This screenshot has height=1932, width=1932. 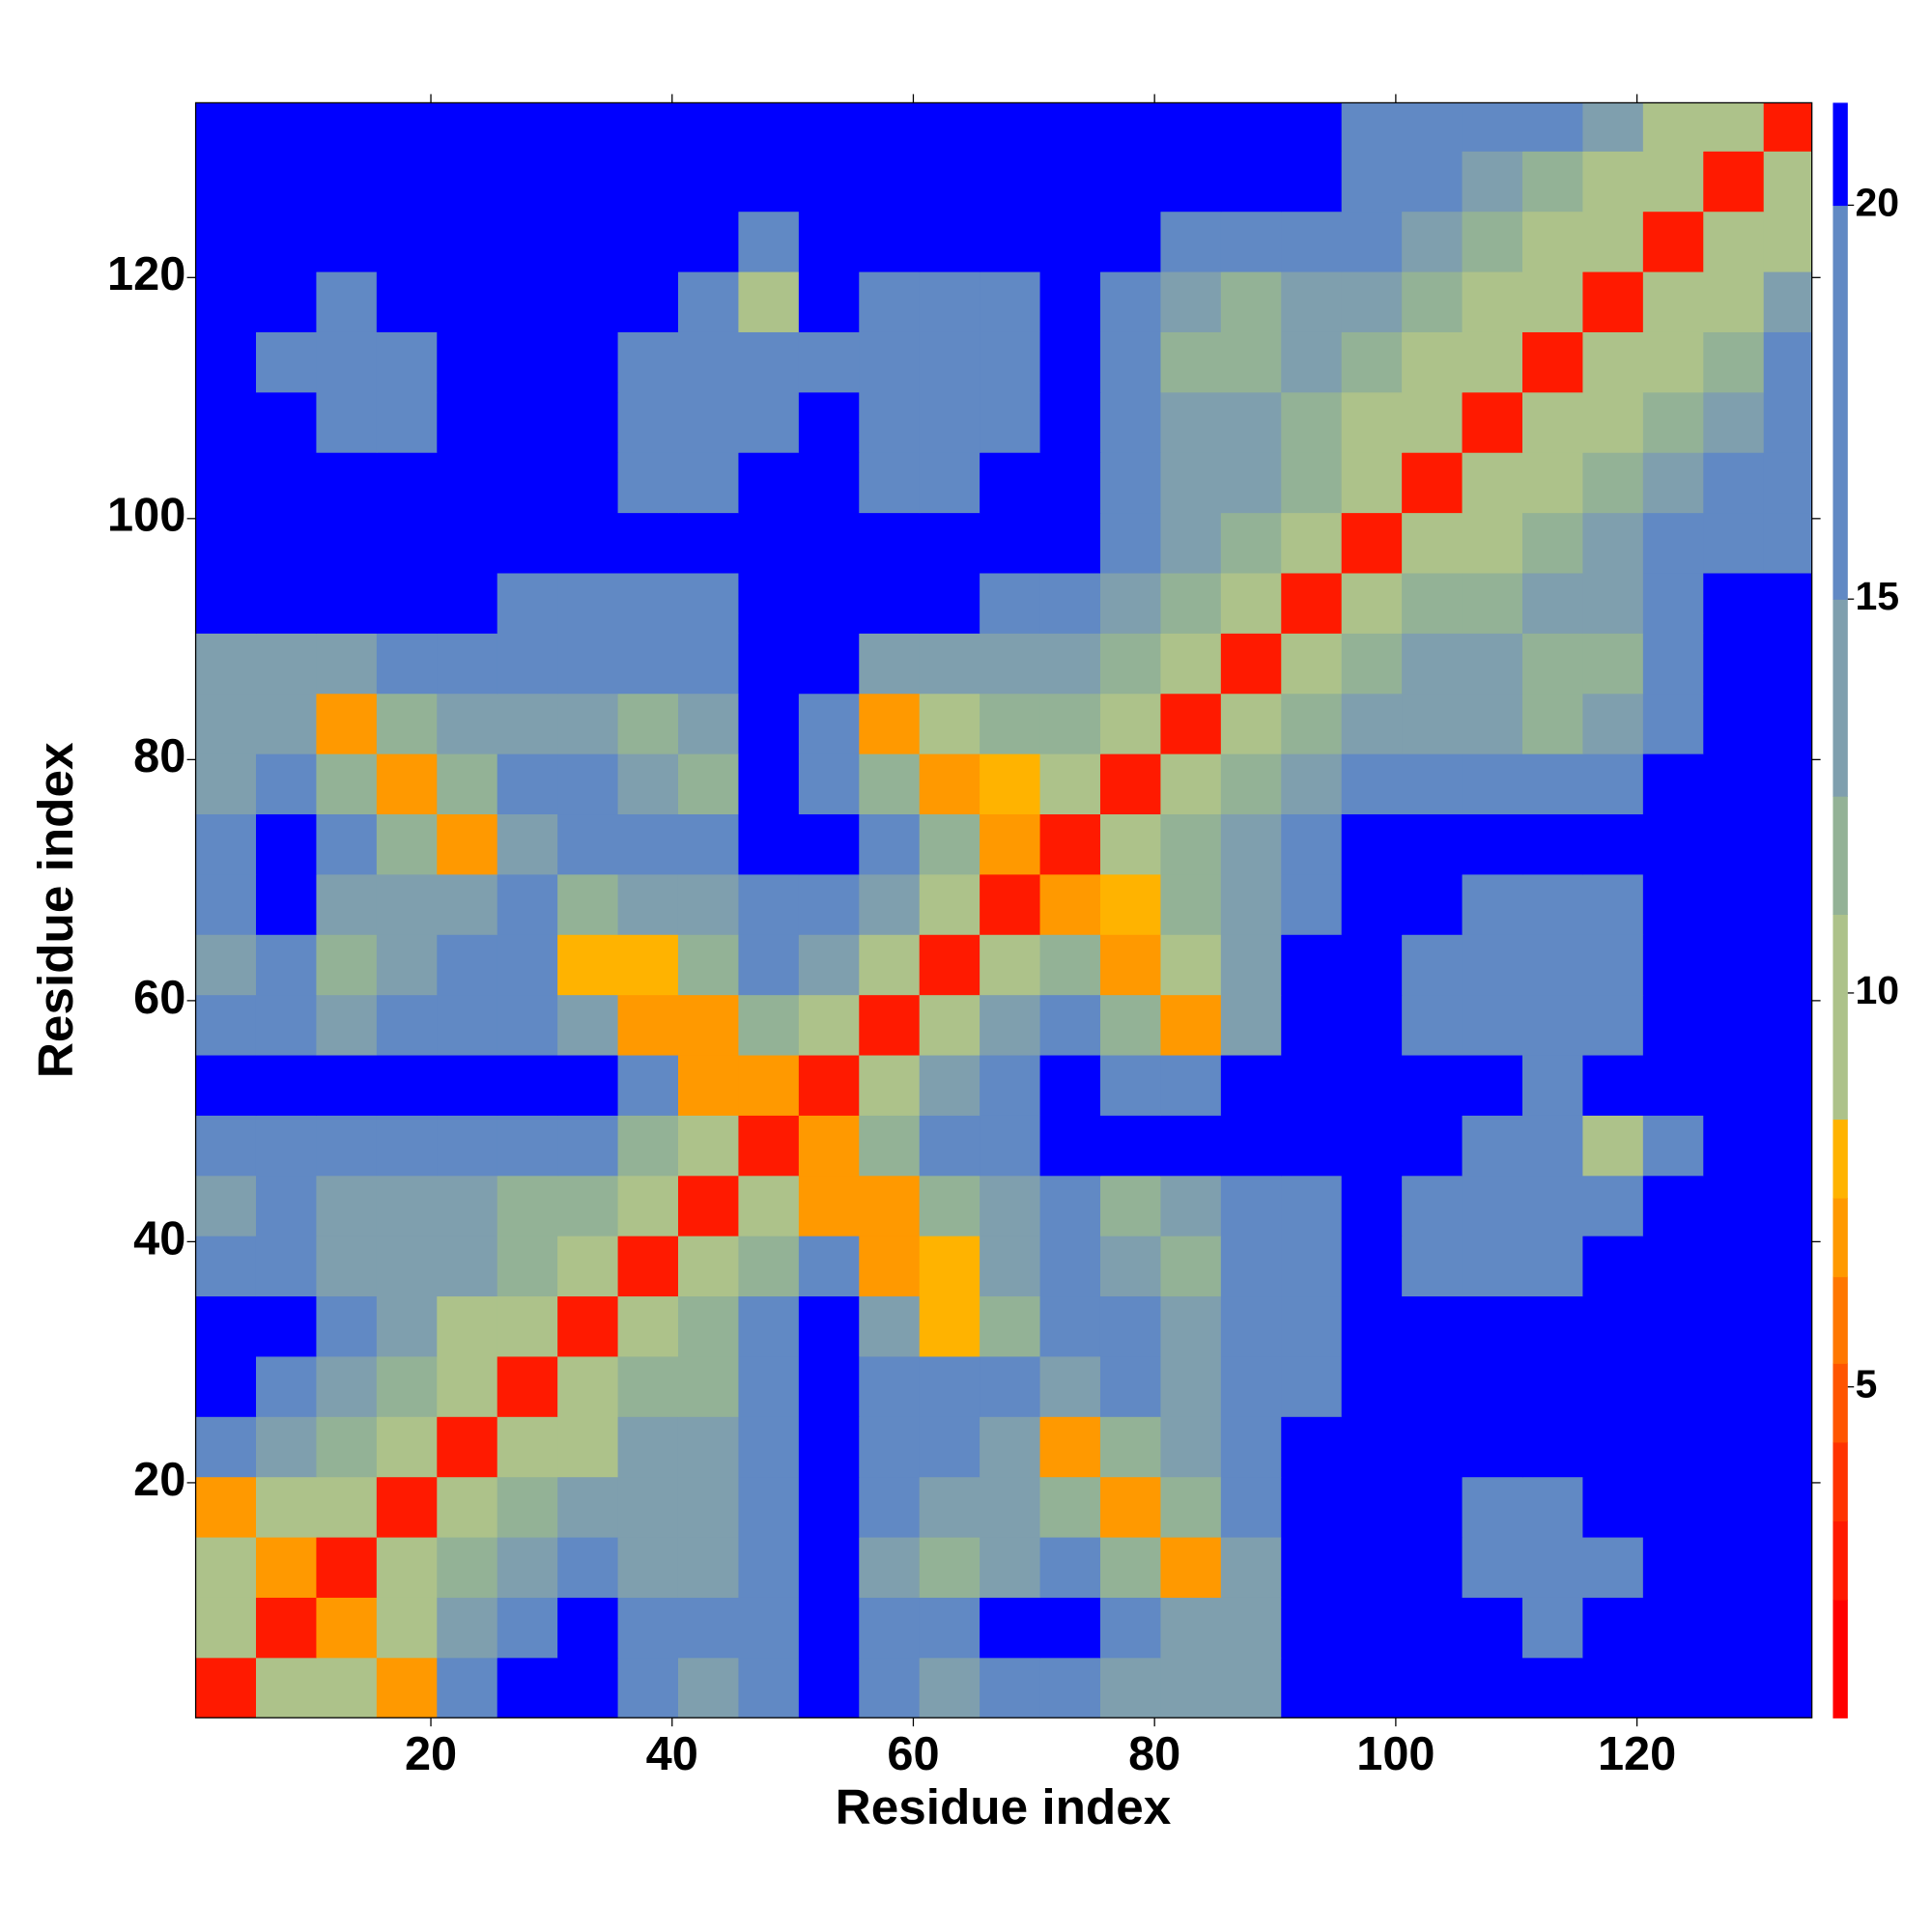 What do you see at coordinates (1878, 202) in the screenshot?
I see `colorbar-tick-label: 20` at bounding box center [1878, 202].